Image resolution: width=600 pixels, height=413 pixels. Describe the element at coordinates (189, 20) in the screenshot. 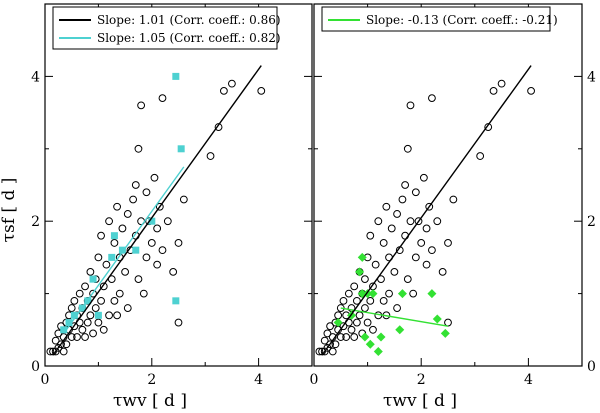

I see `legend-label: Slope: 1.01 (Corr. coeff.: 0.86)` at that location.